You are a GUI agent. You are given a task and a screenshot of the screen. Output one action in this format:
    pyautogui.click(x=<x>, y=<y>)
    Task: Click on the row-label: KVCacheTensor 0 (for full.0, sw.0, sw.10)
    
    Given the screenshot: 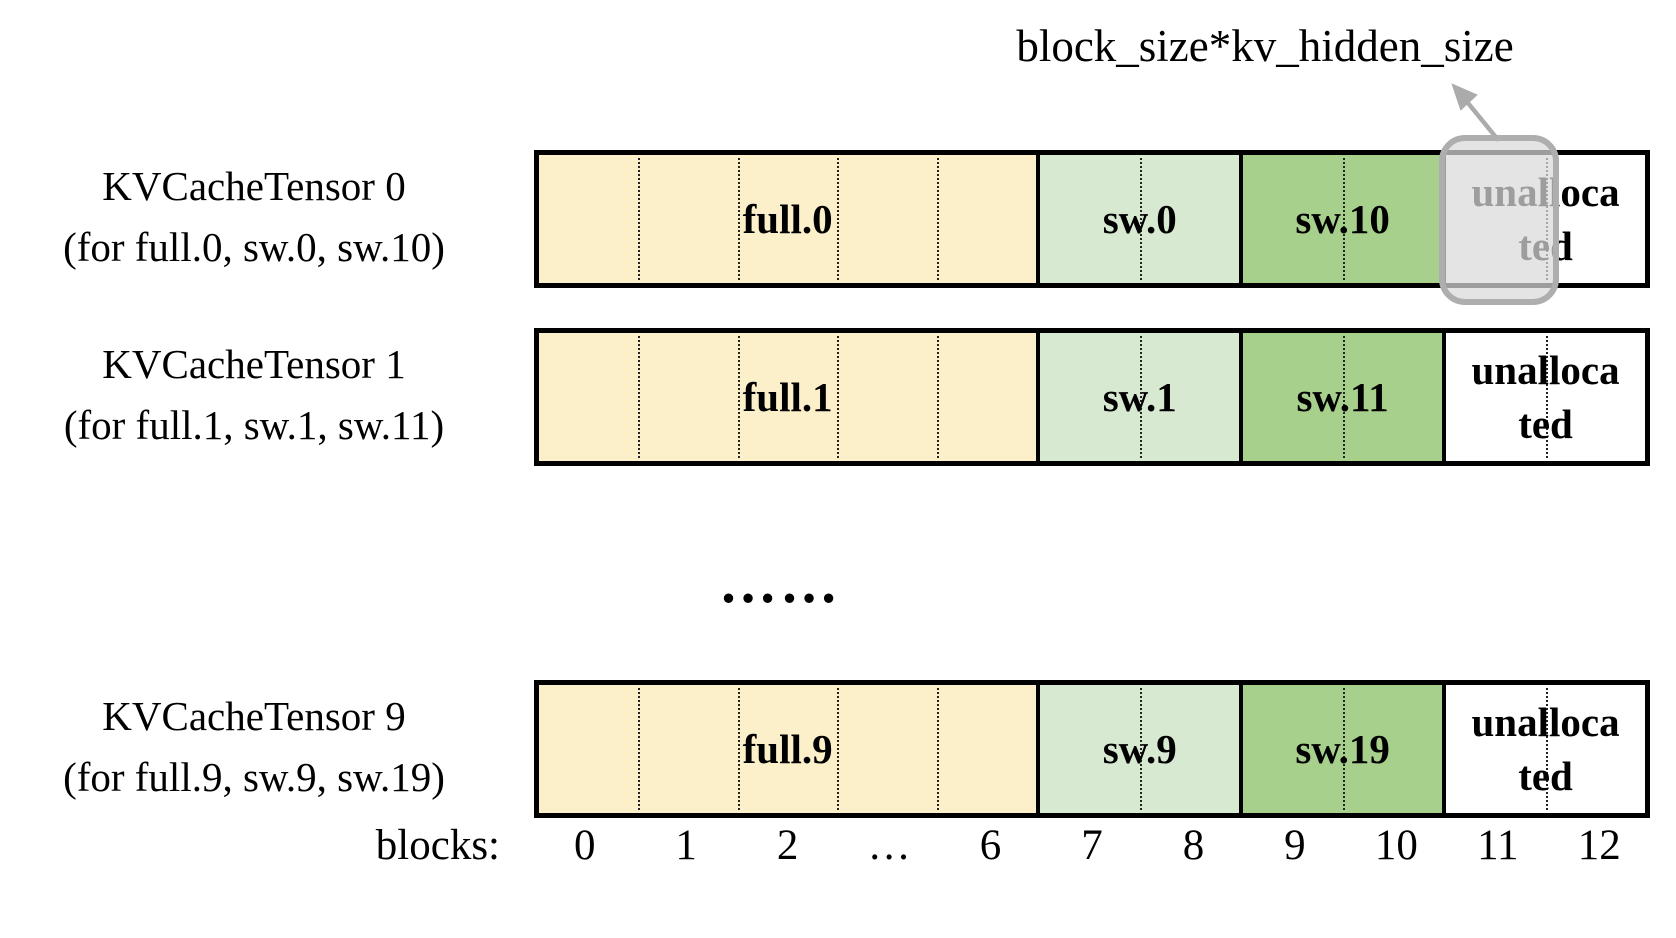 What is the action you would take?
    pyautogui.click(x=254, y=217)
    